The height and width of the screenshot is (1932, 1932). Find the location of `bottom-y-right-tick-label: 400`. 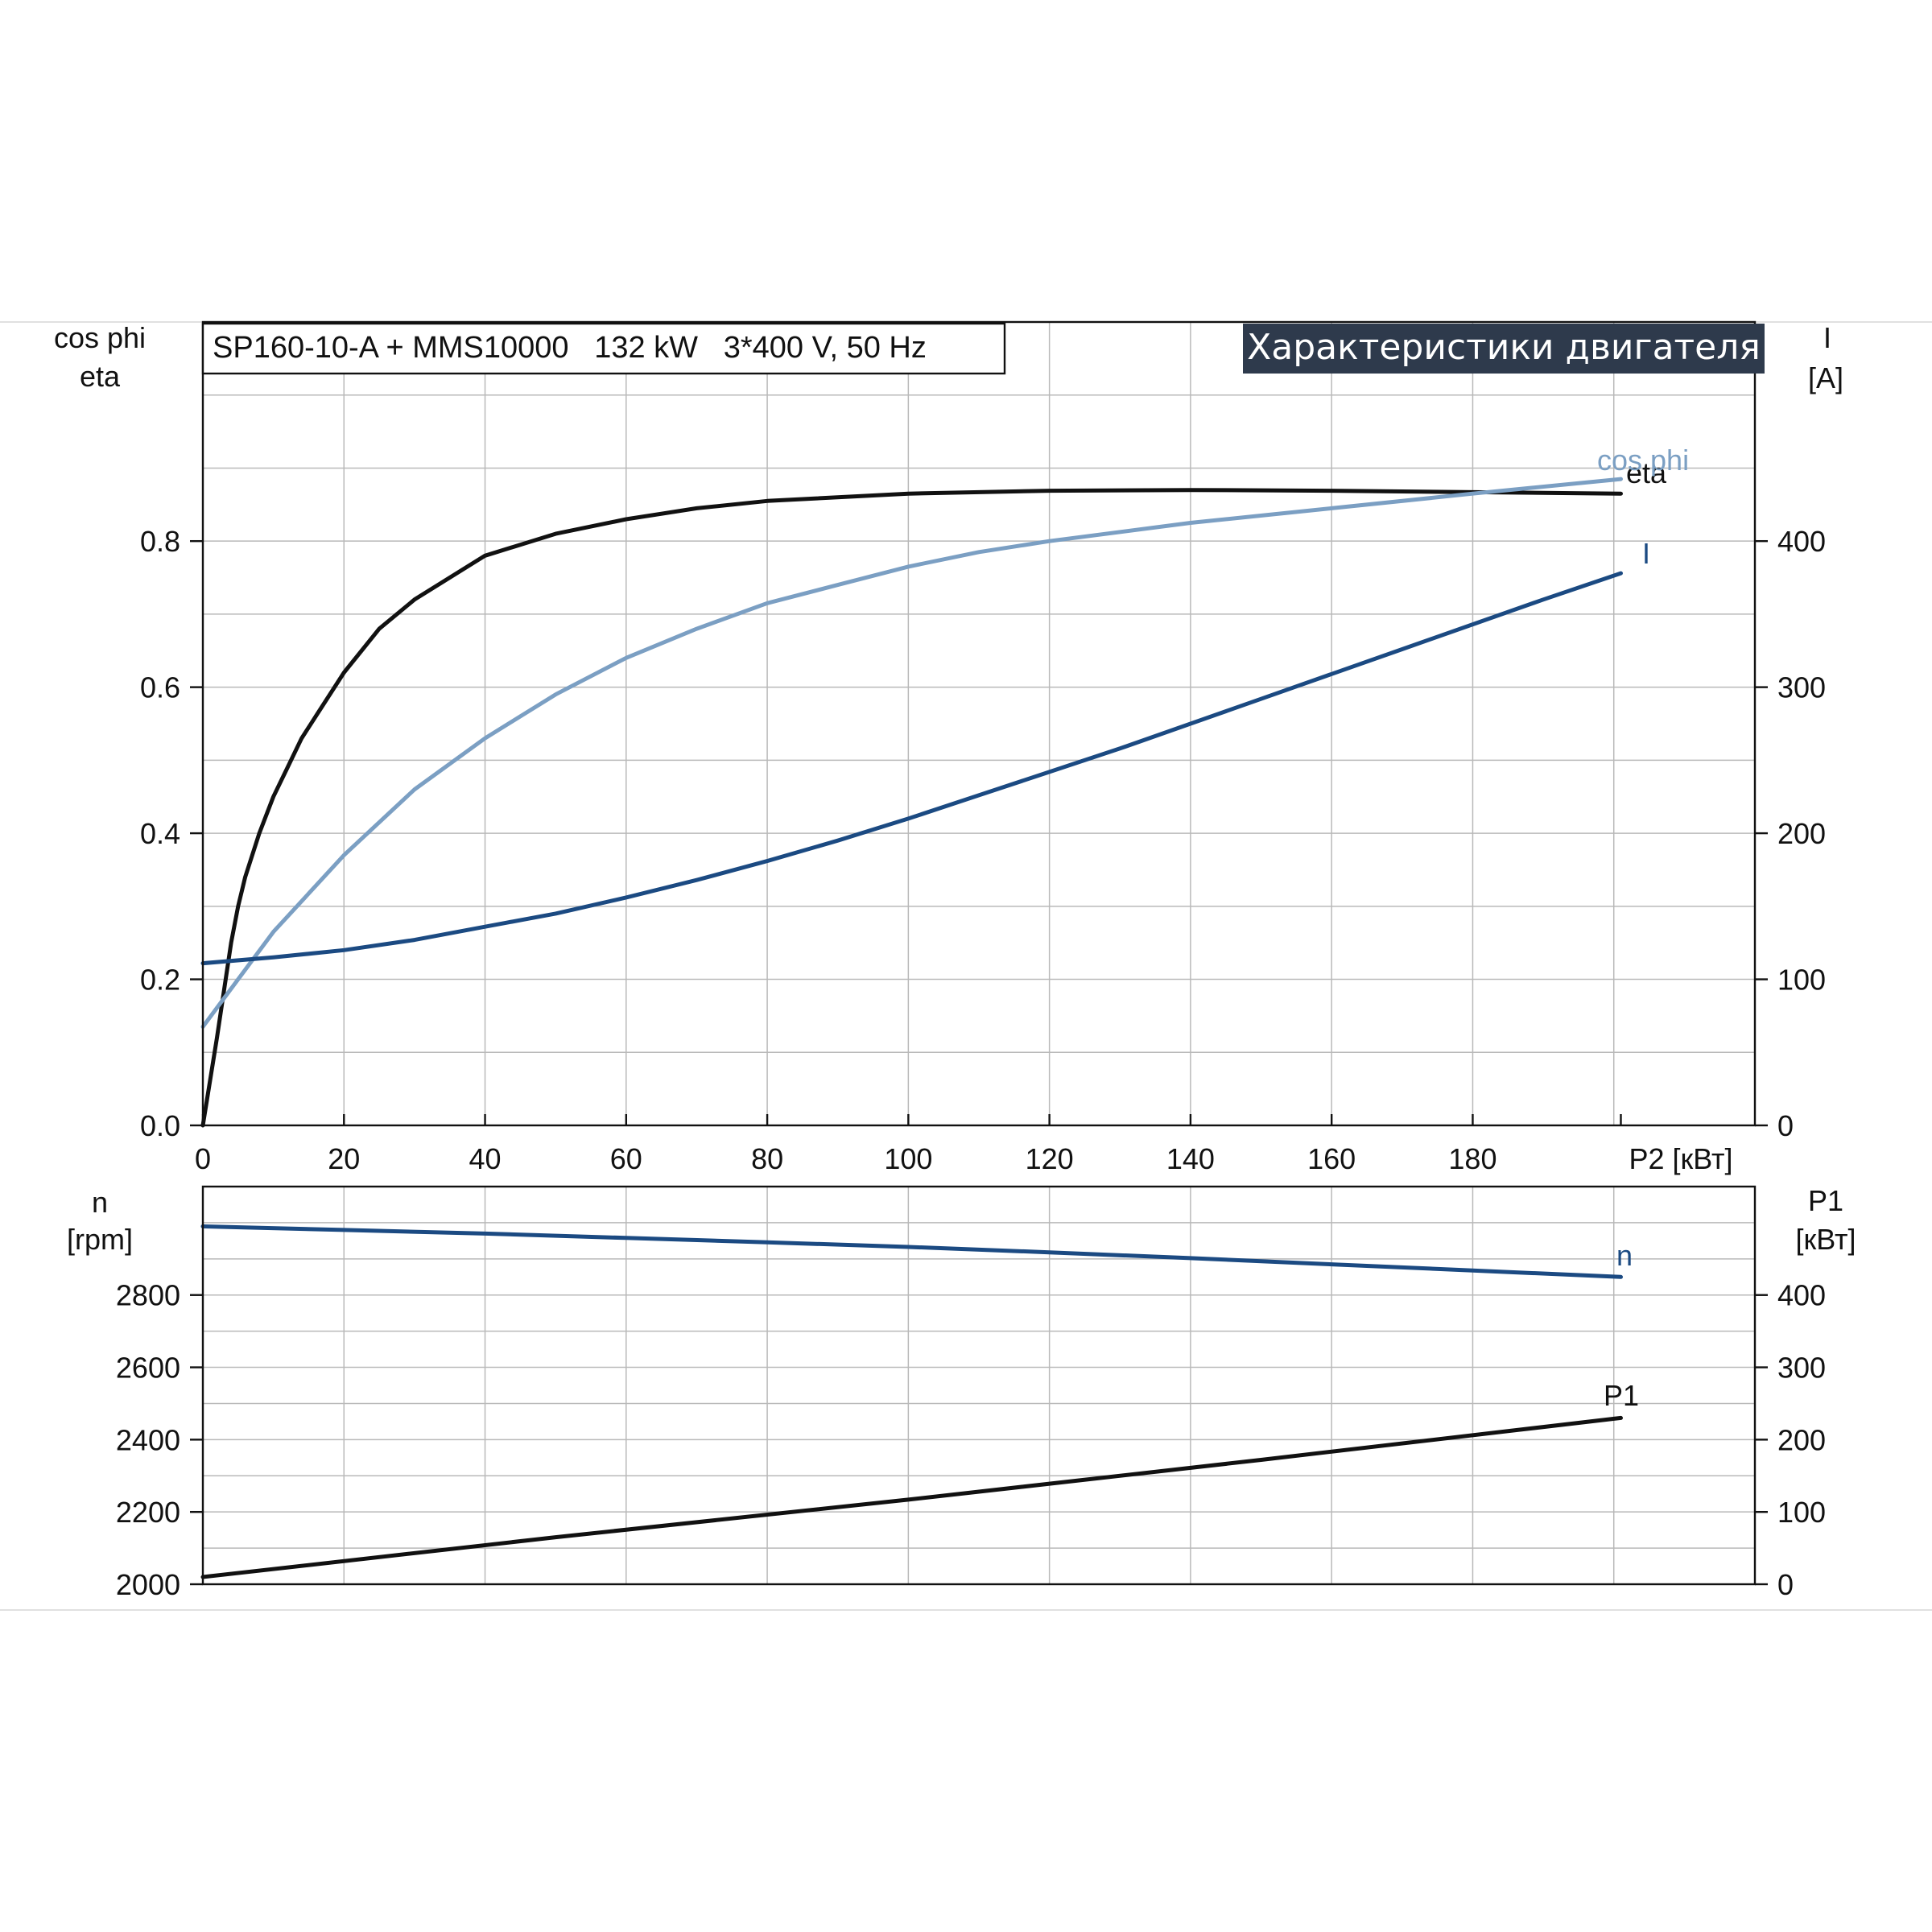

bottom-y-right-tick-label: 400 is located at coordinates (1801, 1295).